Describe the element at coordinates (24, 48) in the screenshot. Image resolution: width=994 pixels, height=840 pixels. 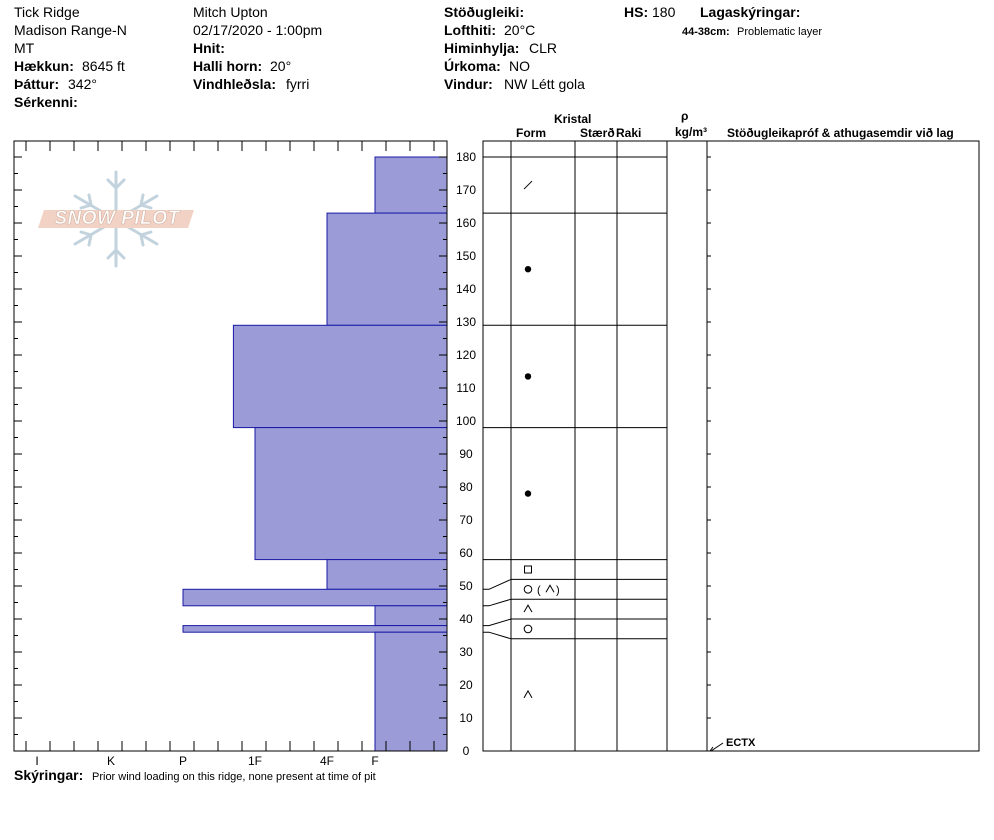
I see `state: MT` at that location.